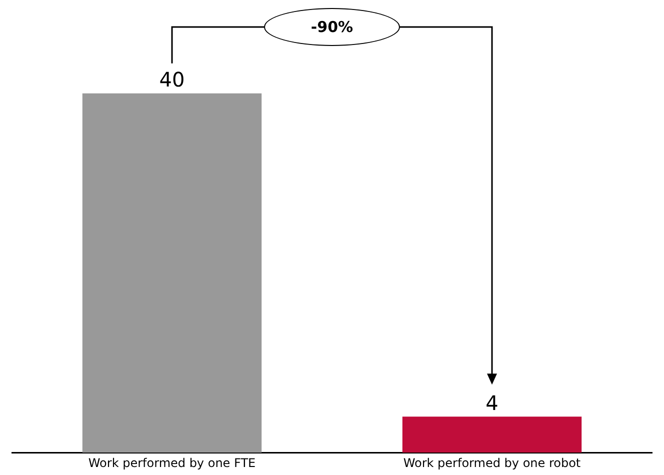 The image size is (664, 475). Describe the element at coordinates (172, 463) in the screenshot. I see `x-tick-label: Work performed by one FTE` at that location.